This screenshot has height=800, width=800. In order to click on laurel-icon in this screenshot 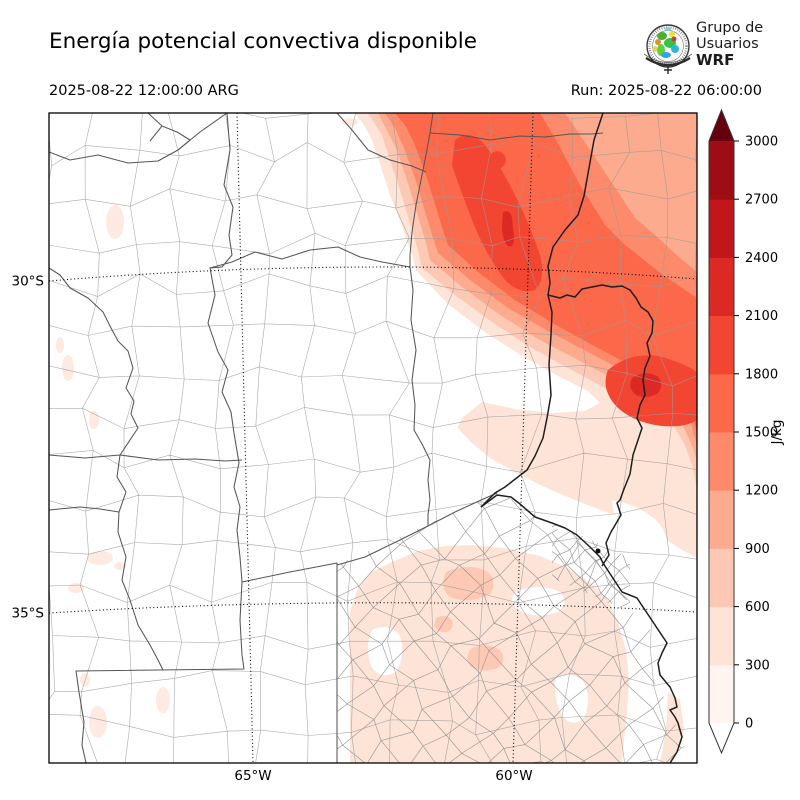, I will do `click(668, 61)`.